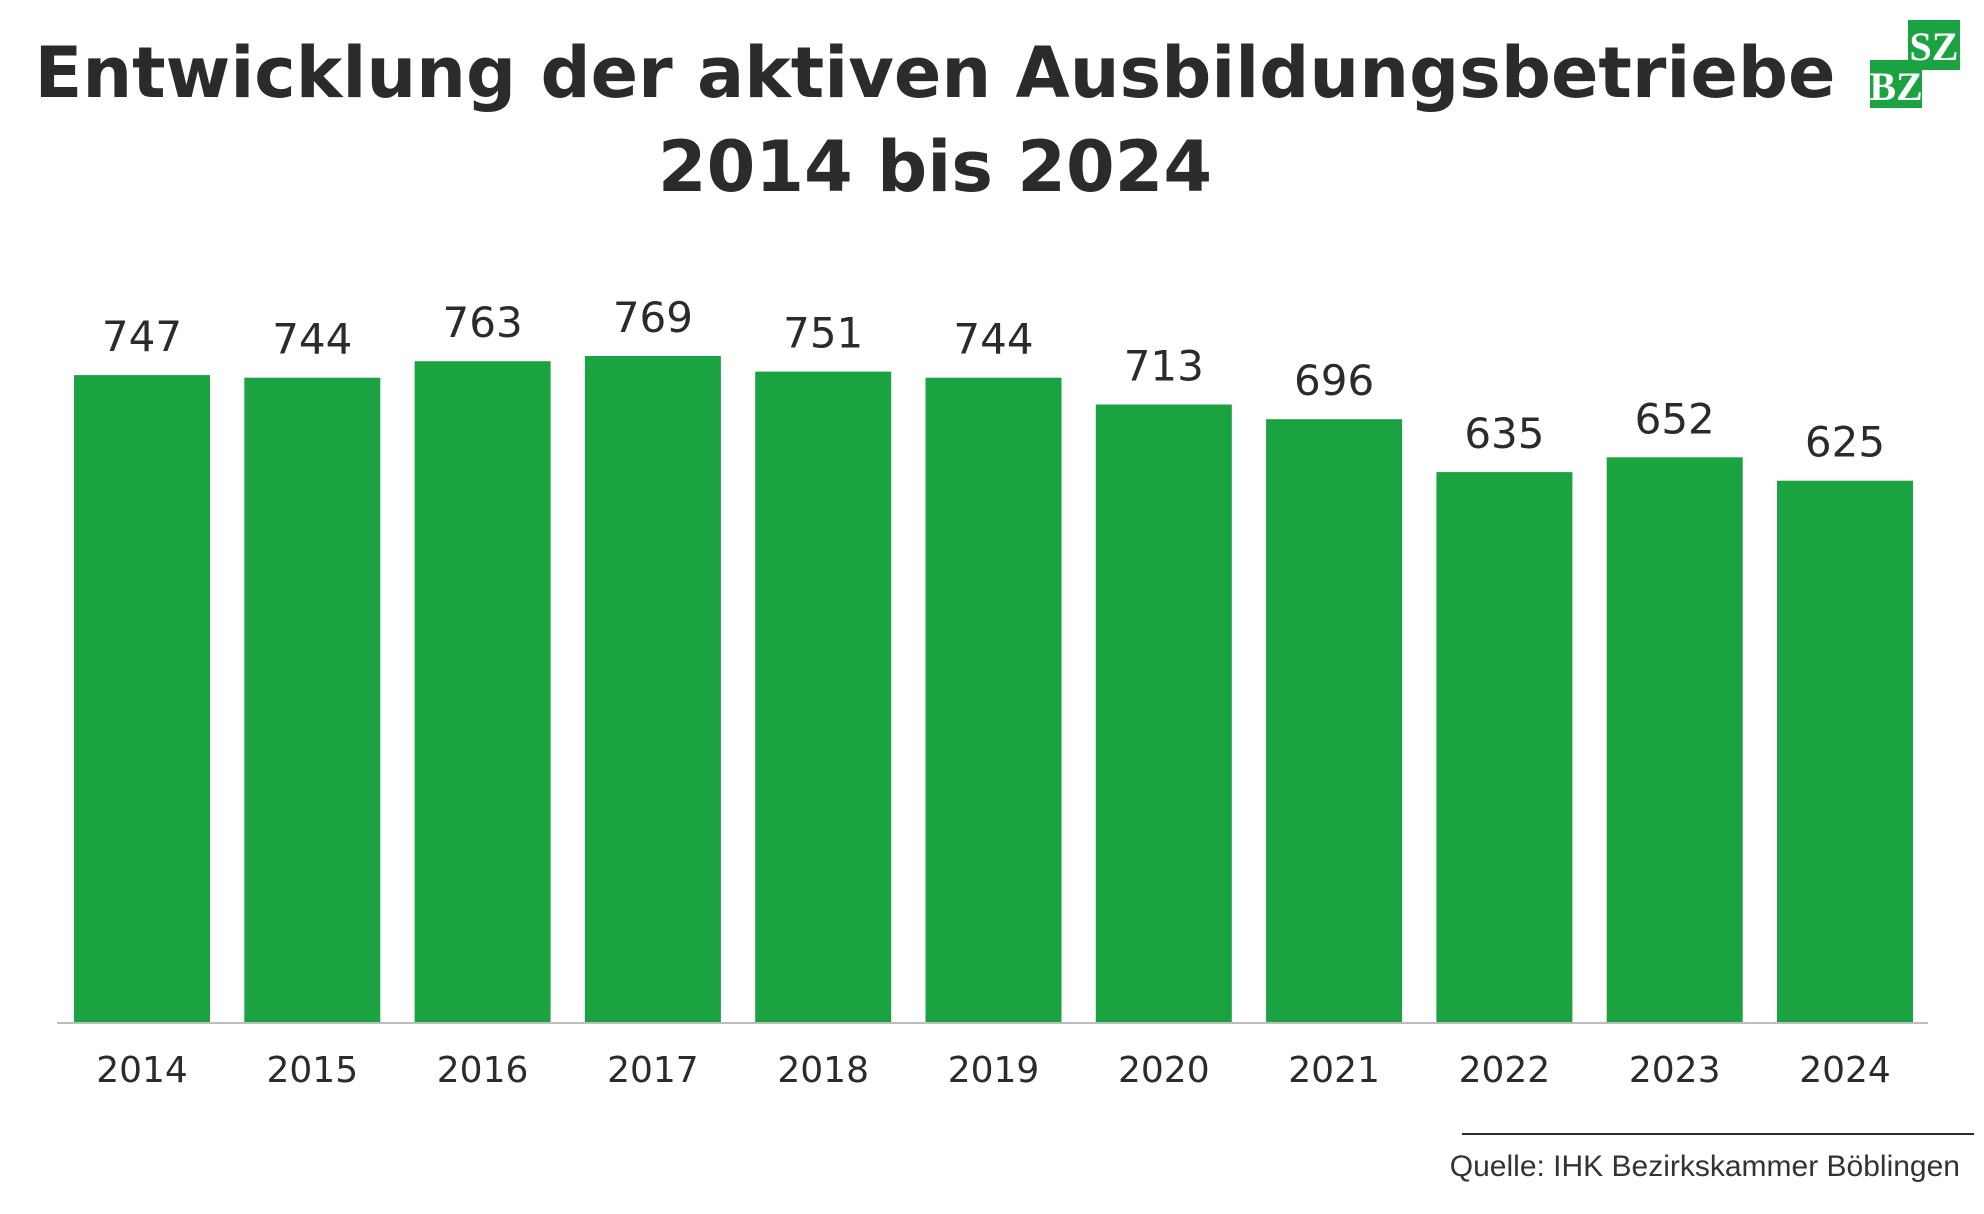 This screenshot has width=1984, height=1214. What do you see at coordinates (994, 1070) in the screenshot?
I see `x-tick-2019: 2019` at bounding box center [994, 1070].